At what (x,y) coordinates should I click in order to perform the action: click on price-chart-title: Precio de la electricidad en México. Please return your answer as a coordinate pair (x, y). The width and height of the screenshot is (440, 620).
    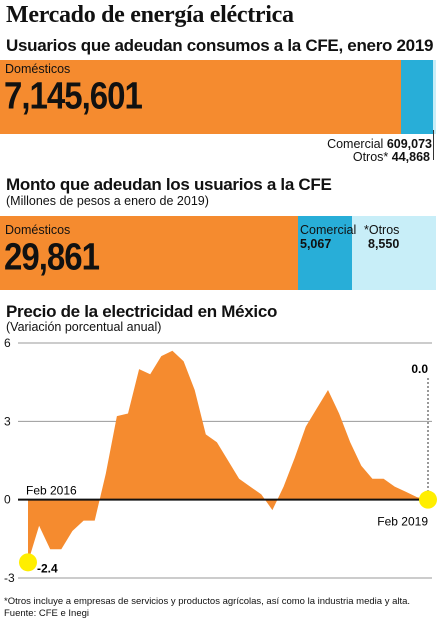
    Looking at the image, I should click on (142, 311).